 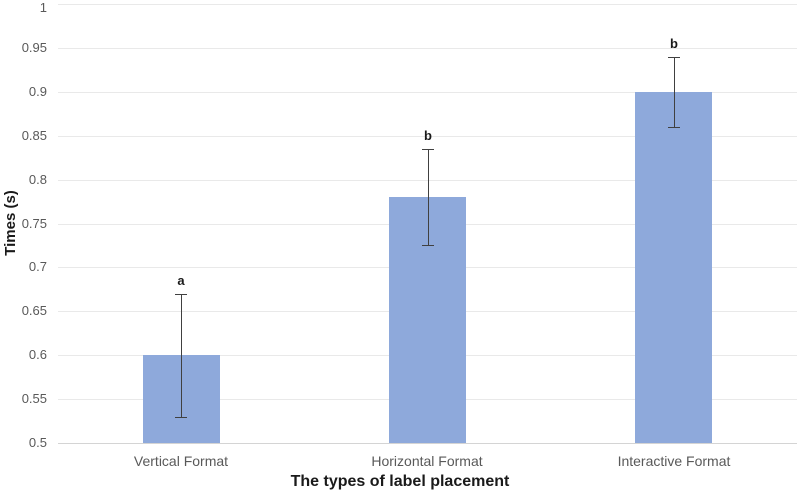 I want to click on y-tick-label: 0.95, so click(x=34, y=47).